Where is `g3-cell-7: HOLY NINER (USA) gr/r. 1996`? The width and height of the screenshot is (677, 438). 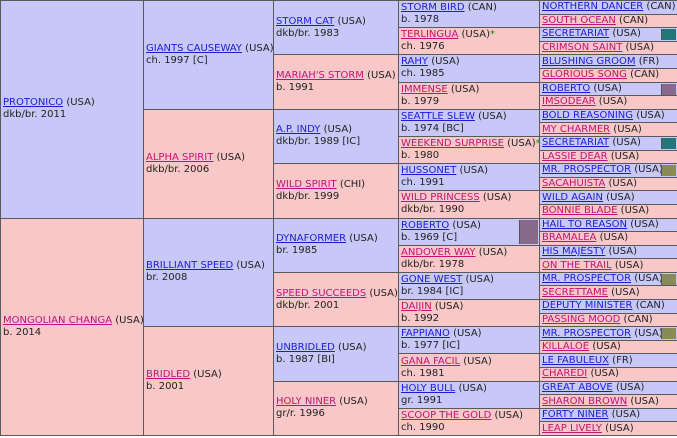 g3-cell-7: HOLY NINER (USA) gr/r. 1996 is located at coordinates (336, 408).